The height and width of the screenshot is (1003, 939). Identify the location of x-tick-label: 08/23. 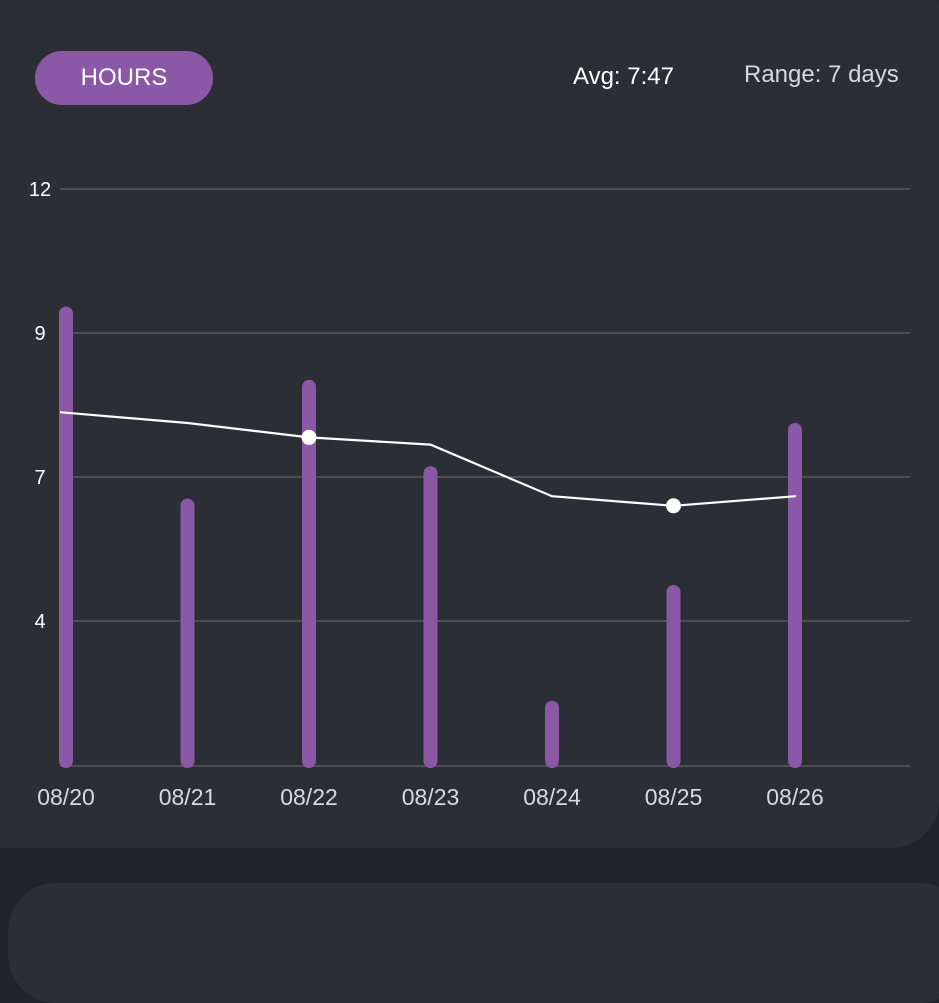
(431, 797).